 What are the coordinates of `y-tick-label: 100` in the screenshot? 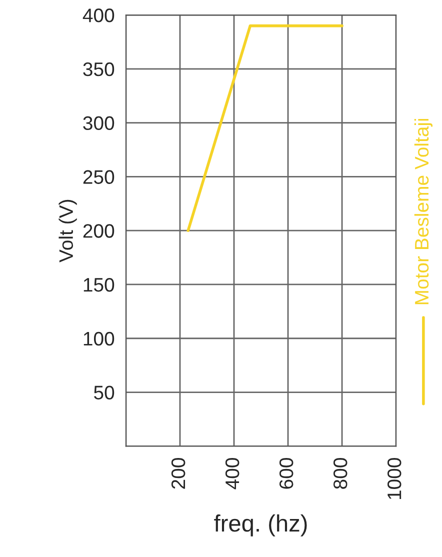 It's located at (99, 339).